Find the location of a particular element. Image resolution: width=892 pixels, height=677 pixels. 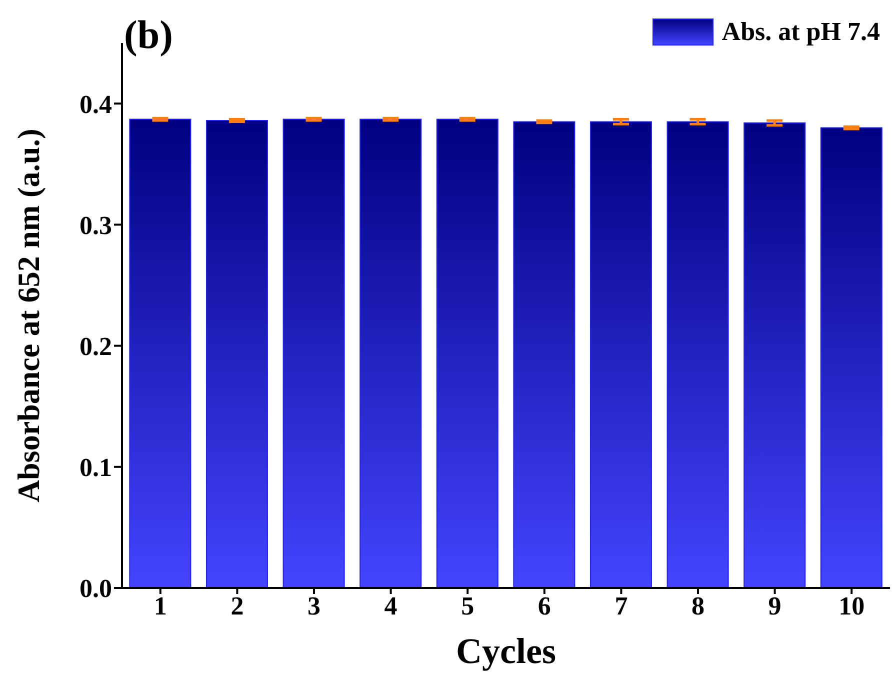

annotation: (b) is located at coordinates (148, 34).